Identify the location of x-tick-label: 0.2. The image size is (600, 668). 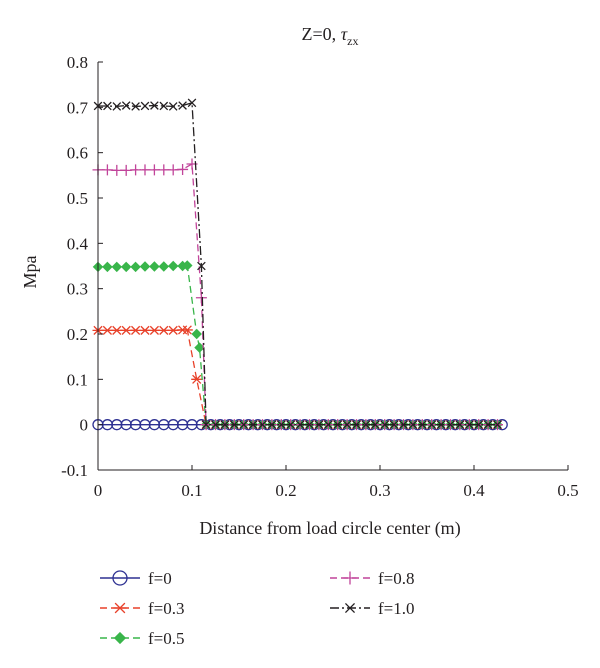
(285, 490).